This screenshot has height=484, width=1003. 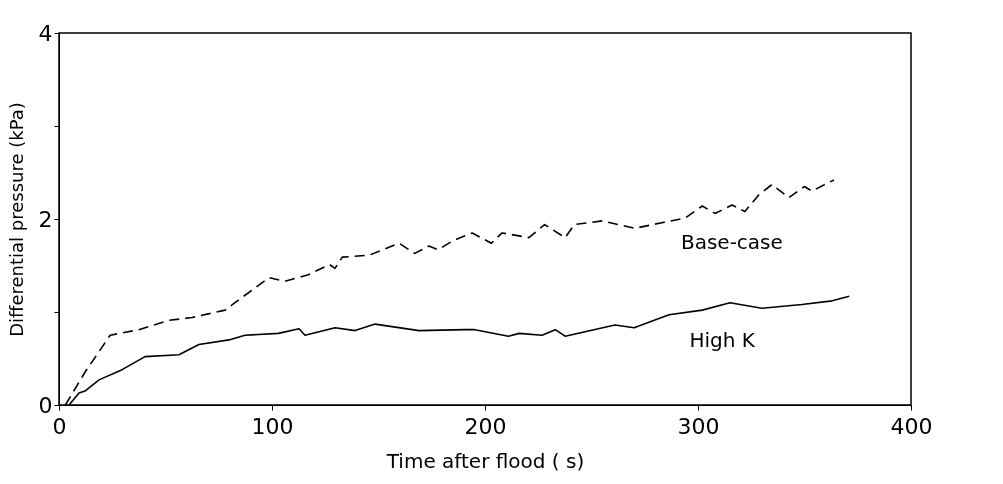 I want to click on y-tick-label: 0, so click(x=45, y=405).